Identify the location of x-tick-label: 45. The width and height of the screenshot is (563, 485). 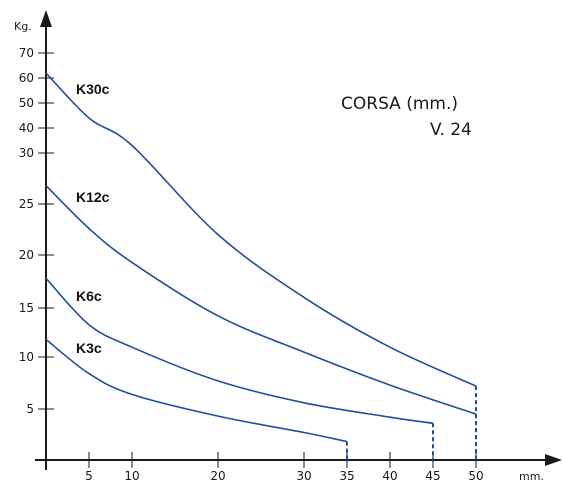
(432, 476).